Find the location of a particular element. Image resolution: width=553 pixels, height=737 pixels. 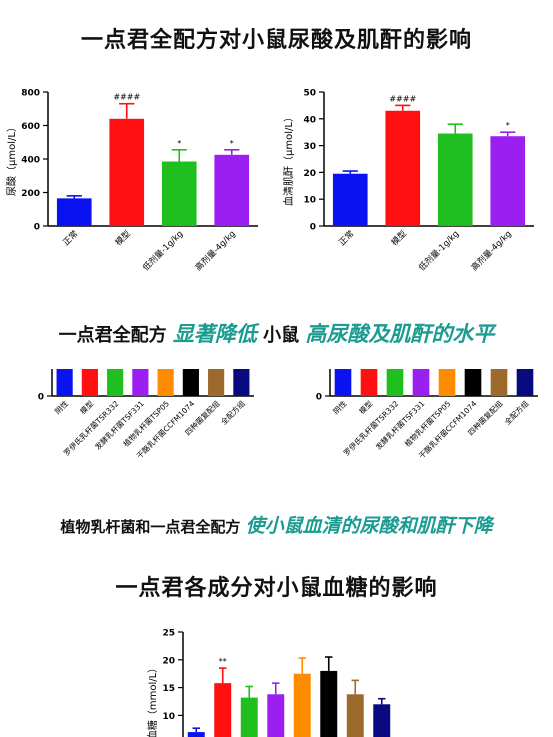

headline-1-part-b: 显著降低 is located at coordinates (214, 334).